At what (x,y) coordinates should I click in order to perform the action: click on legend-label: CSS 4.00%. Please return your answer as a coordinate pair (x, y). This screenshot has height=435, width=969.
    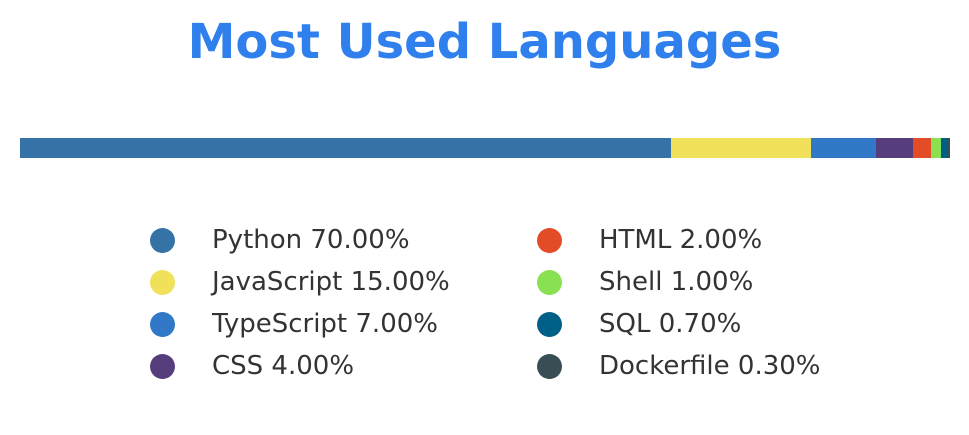
    Looking at the image, I should click on (283, 366).